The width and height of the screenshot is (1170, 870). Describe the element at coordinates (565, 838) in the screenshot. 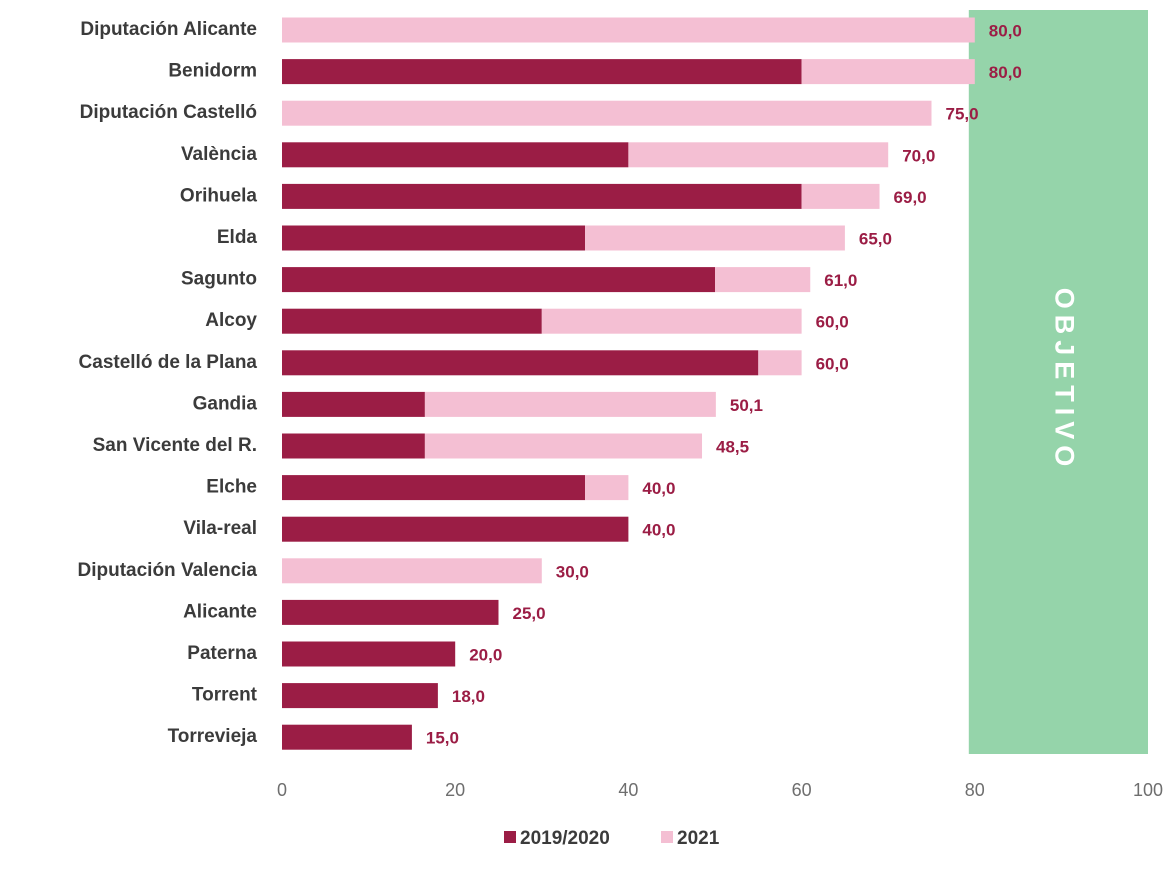

I see `legend-item-2019-2020-label: 2019/2020` at that location.